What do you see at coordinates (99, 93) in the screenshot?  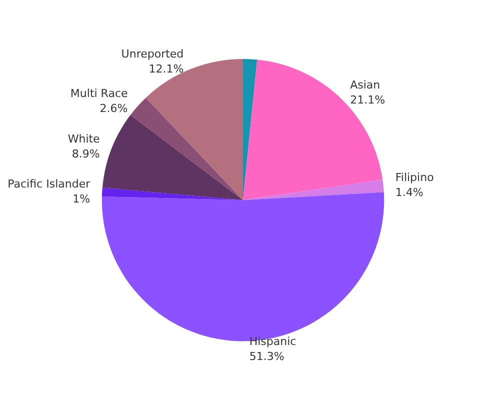 I see `slice-label: Multi Race` at bounding box center [99, 93].